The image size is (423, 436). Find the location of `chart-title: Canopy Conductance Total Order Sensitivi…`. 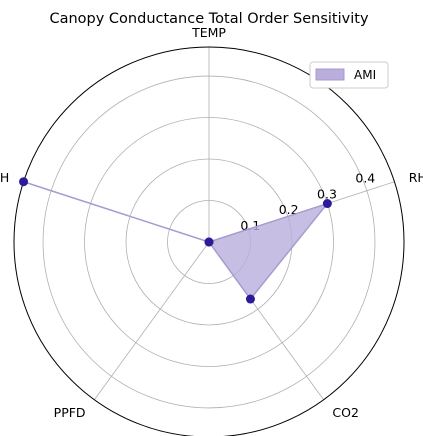

chart-title: Canopy Conductance Total Order Sensitivi… is located at coordinates (208, 19).